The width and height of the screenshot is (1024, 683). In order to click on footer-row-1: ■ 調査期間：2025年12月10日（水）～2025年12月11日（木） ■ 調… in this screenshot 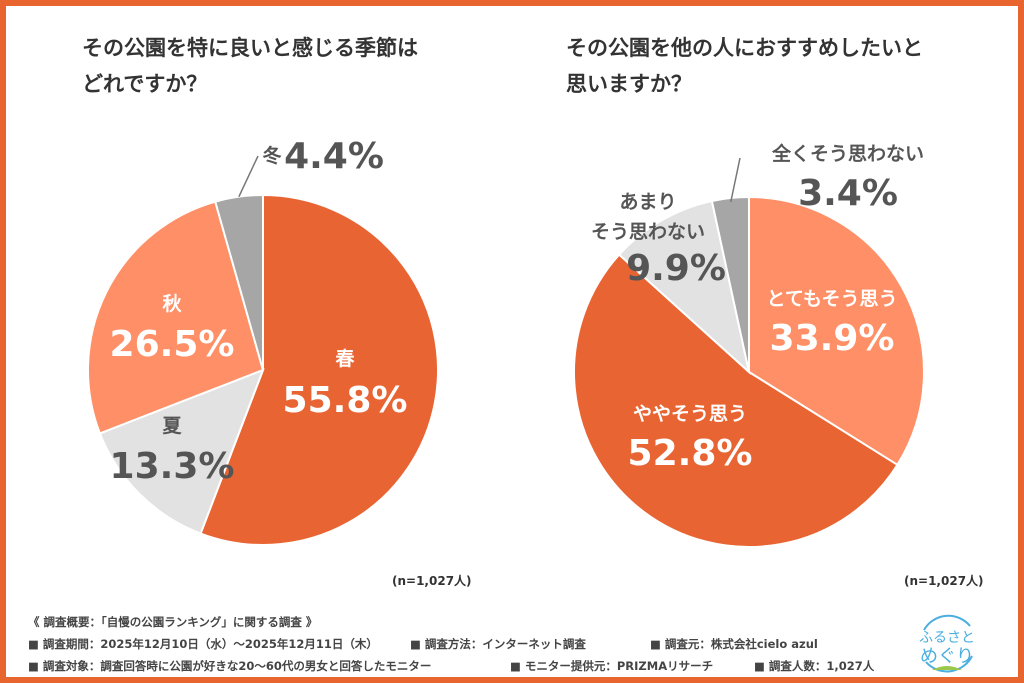, I will do `click(468, 644)`.